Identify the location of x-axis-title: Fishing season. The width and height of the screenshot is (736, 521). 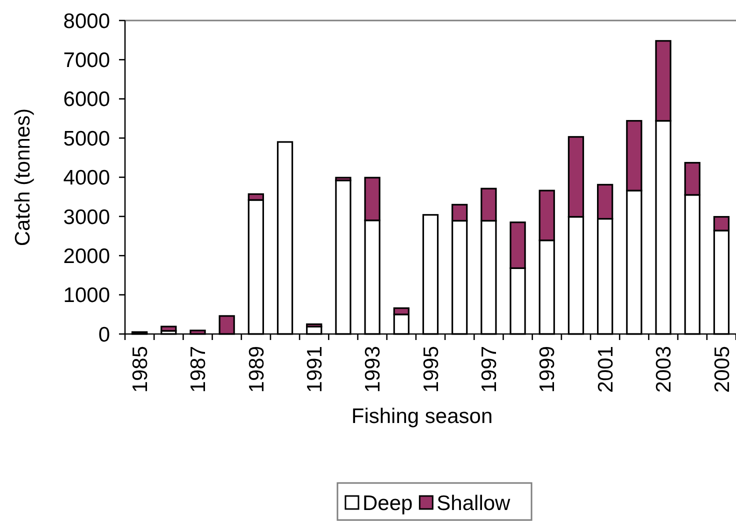
(422, 416).